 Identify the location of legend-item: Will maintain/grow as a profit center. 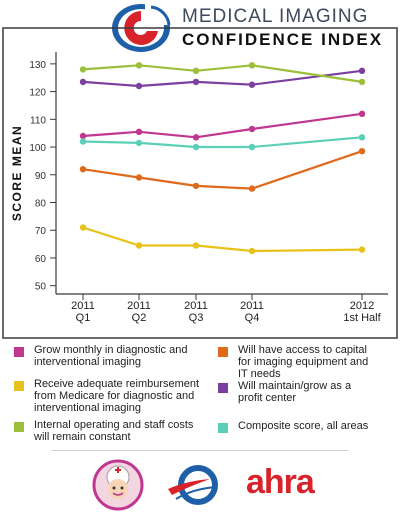
(298, 392).